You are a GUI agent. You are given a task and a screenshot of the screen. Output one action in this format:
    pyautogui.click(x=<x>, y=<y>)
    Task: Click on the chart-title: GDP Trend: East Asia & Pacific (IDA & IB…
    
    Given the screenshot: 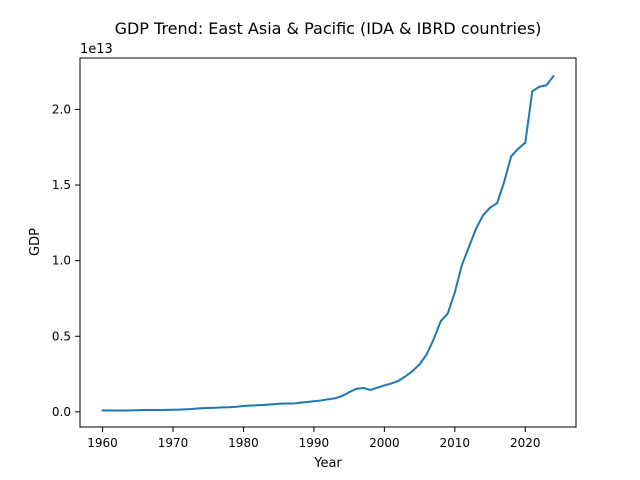 What is the action you would take?
    pyautogui.click(x=328, y=28)
    